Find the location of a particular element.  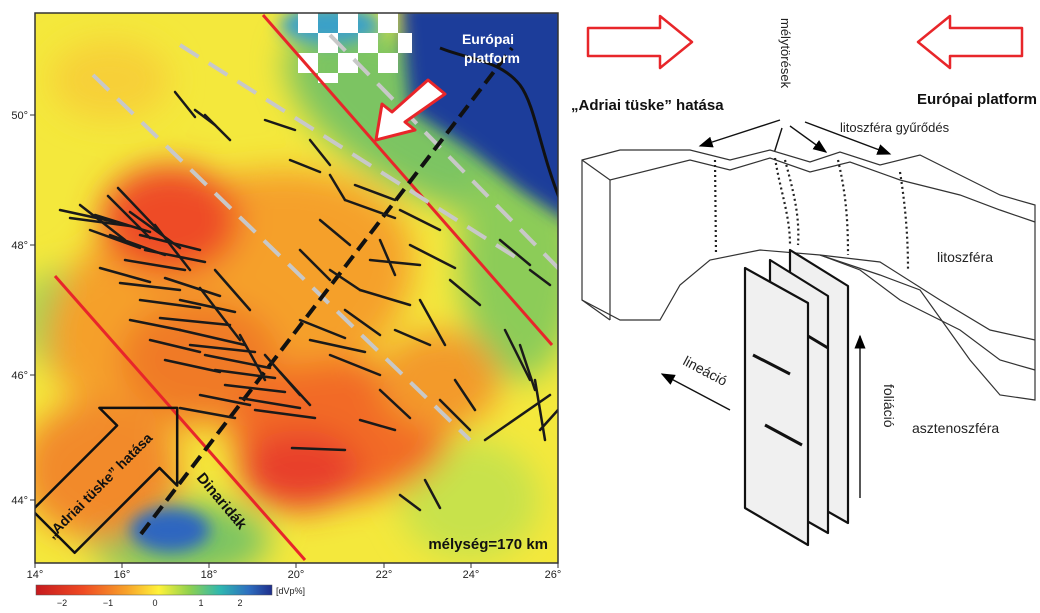

colorbar-tick: 0 is located at coordinates (154, 603).